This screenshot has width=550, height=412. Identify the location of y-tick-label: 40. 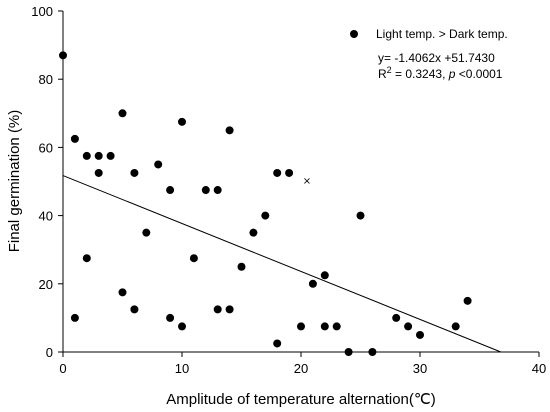
(46, 216).